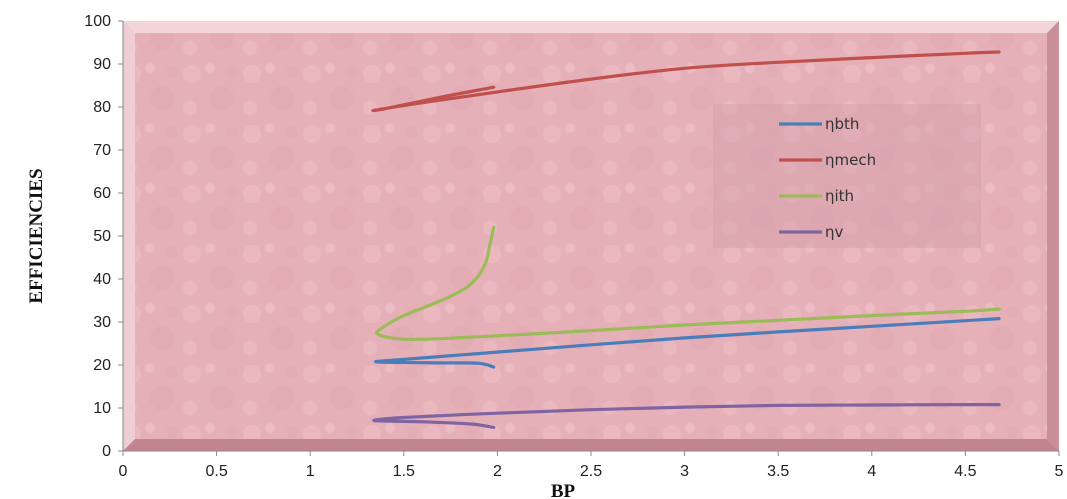 The width and height of the screenshot is (1067, 499). I want to click on y-tick-labels: 0 10 20 30 40 50 60 70 80 90 100, so click(103, 236).